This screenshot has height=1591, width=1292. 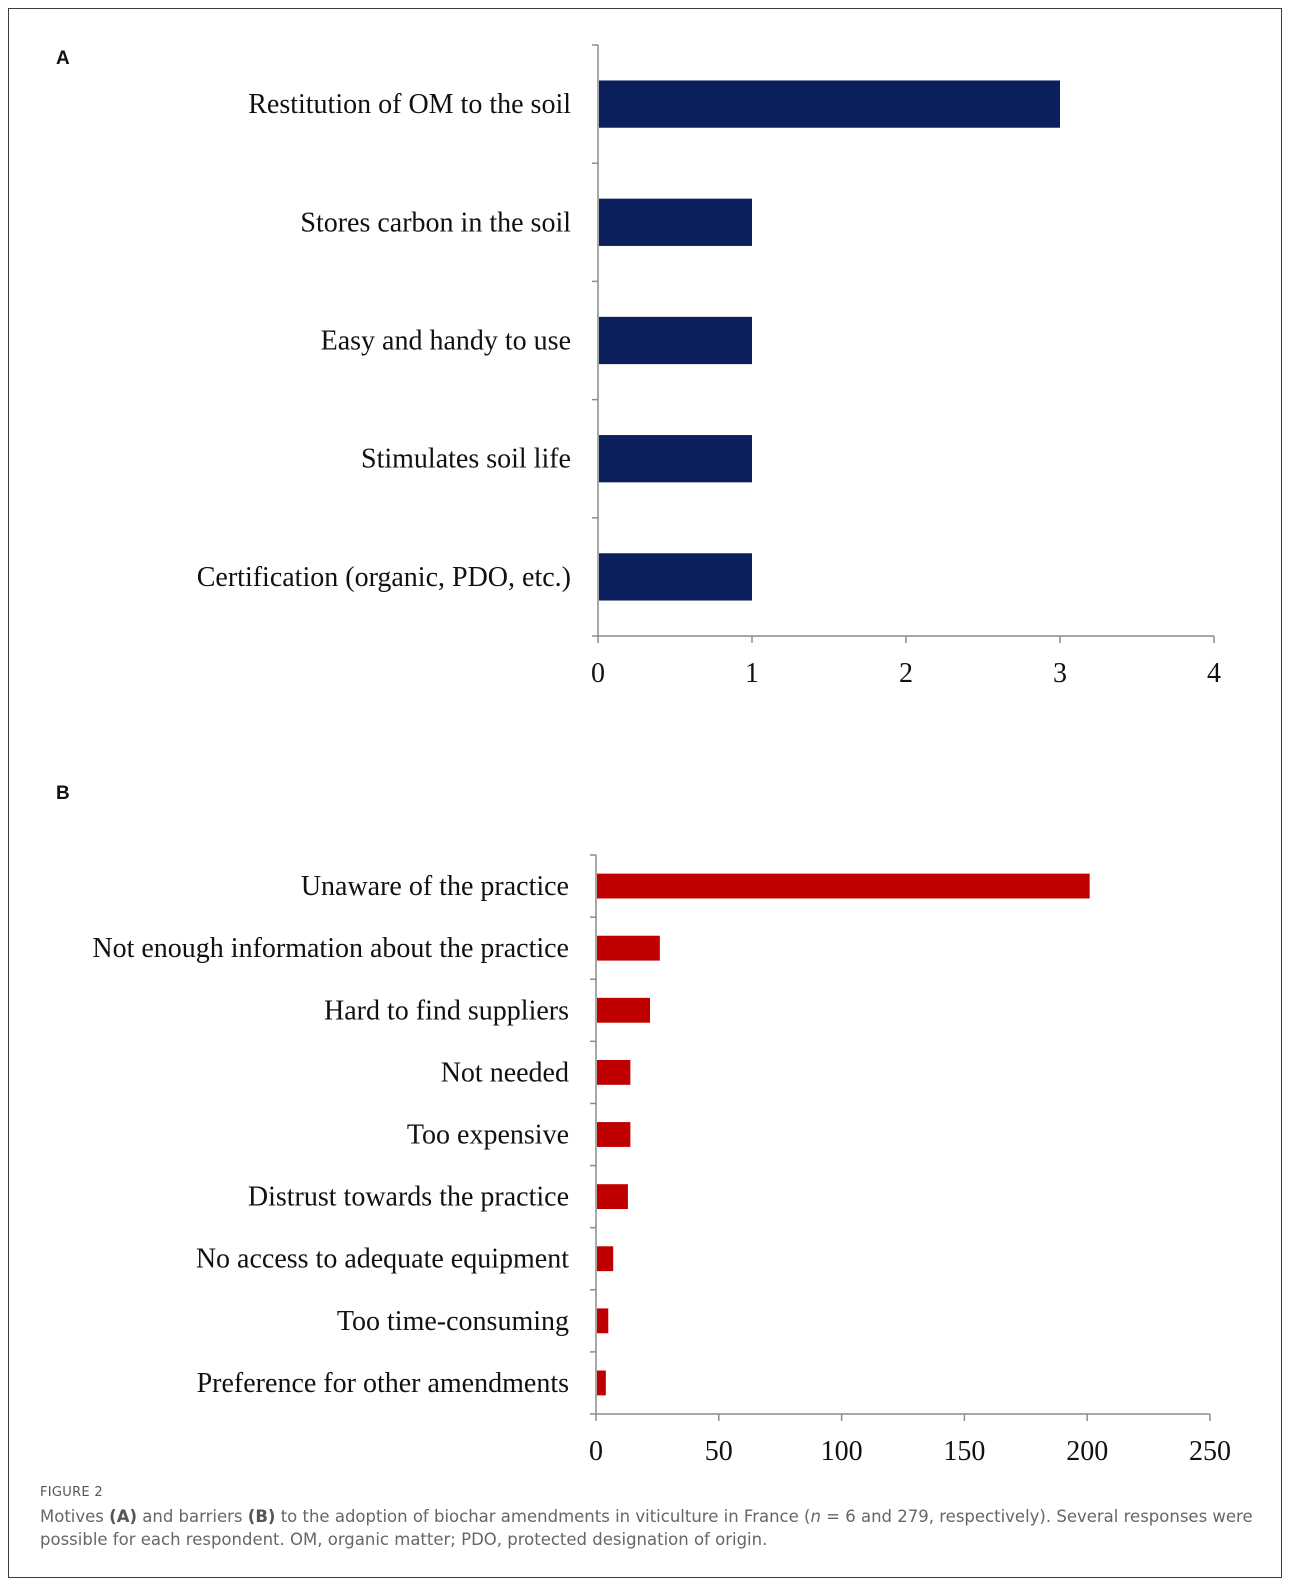 What do you see at coordinates (383, 1383) in the screenshot?
I see `category-label: Preference for other amendments` at bounding box center [383, 1383].